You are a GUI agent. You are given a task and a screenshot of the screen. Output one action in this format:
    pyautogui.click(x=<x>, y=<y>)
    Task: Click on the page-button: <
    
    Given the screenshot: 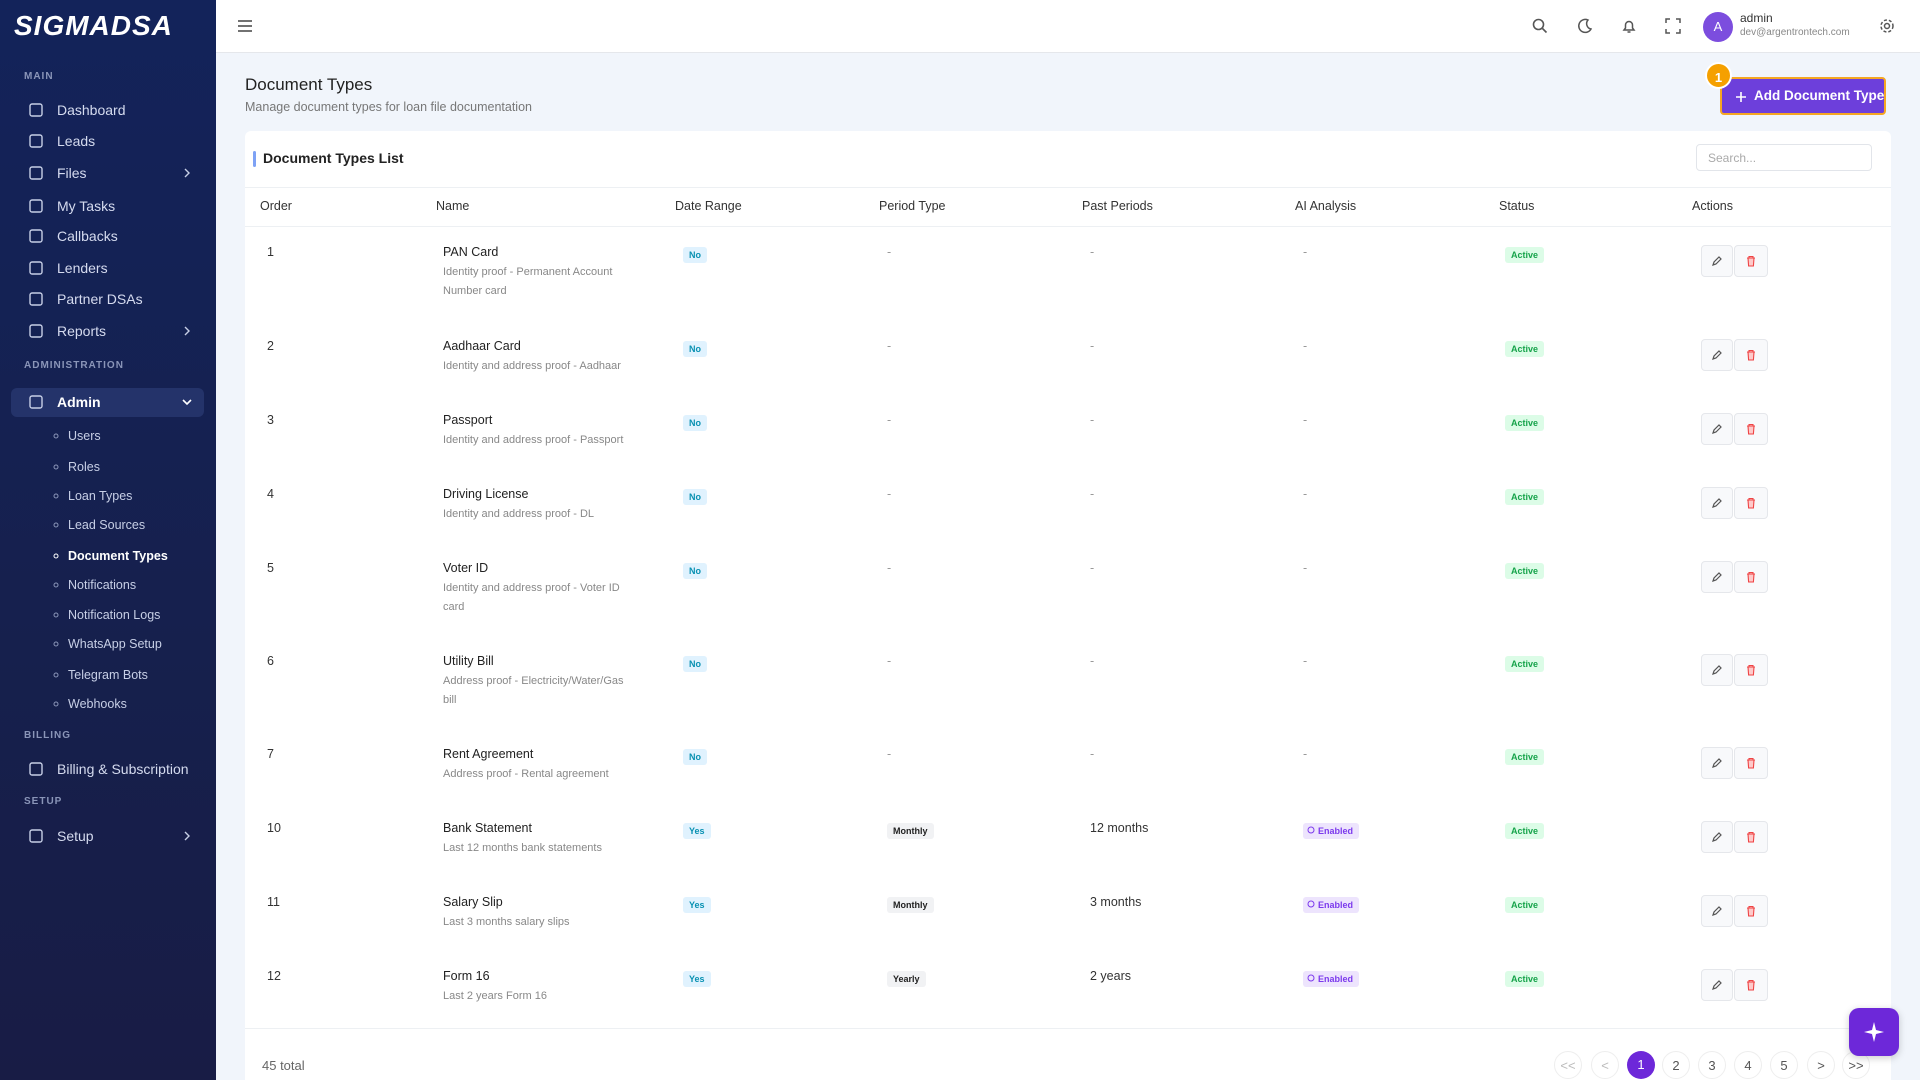 What is the action you would take?
    pyautogui.click(x=1605, y=1065)
    